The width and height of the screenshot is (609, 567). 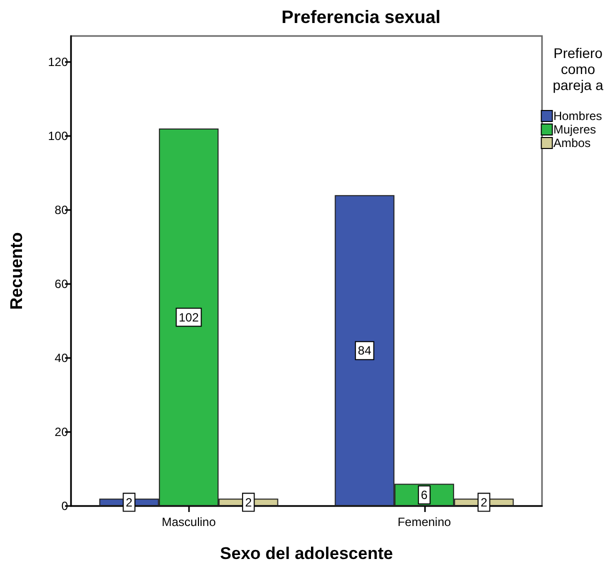 I want to click on x-axis-title: Sexo del adolescente, so click(x=306, y=553).